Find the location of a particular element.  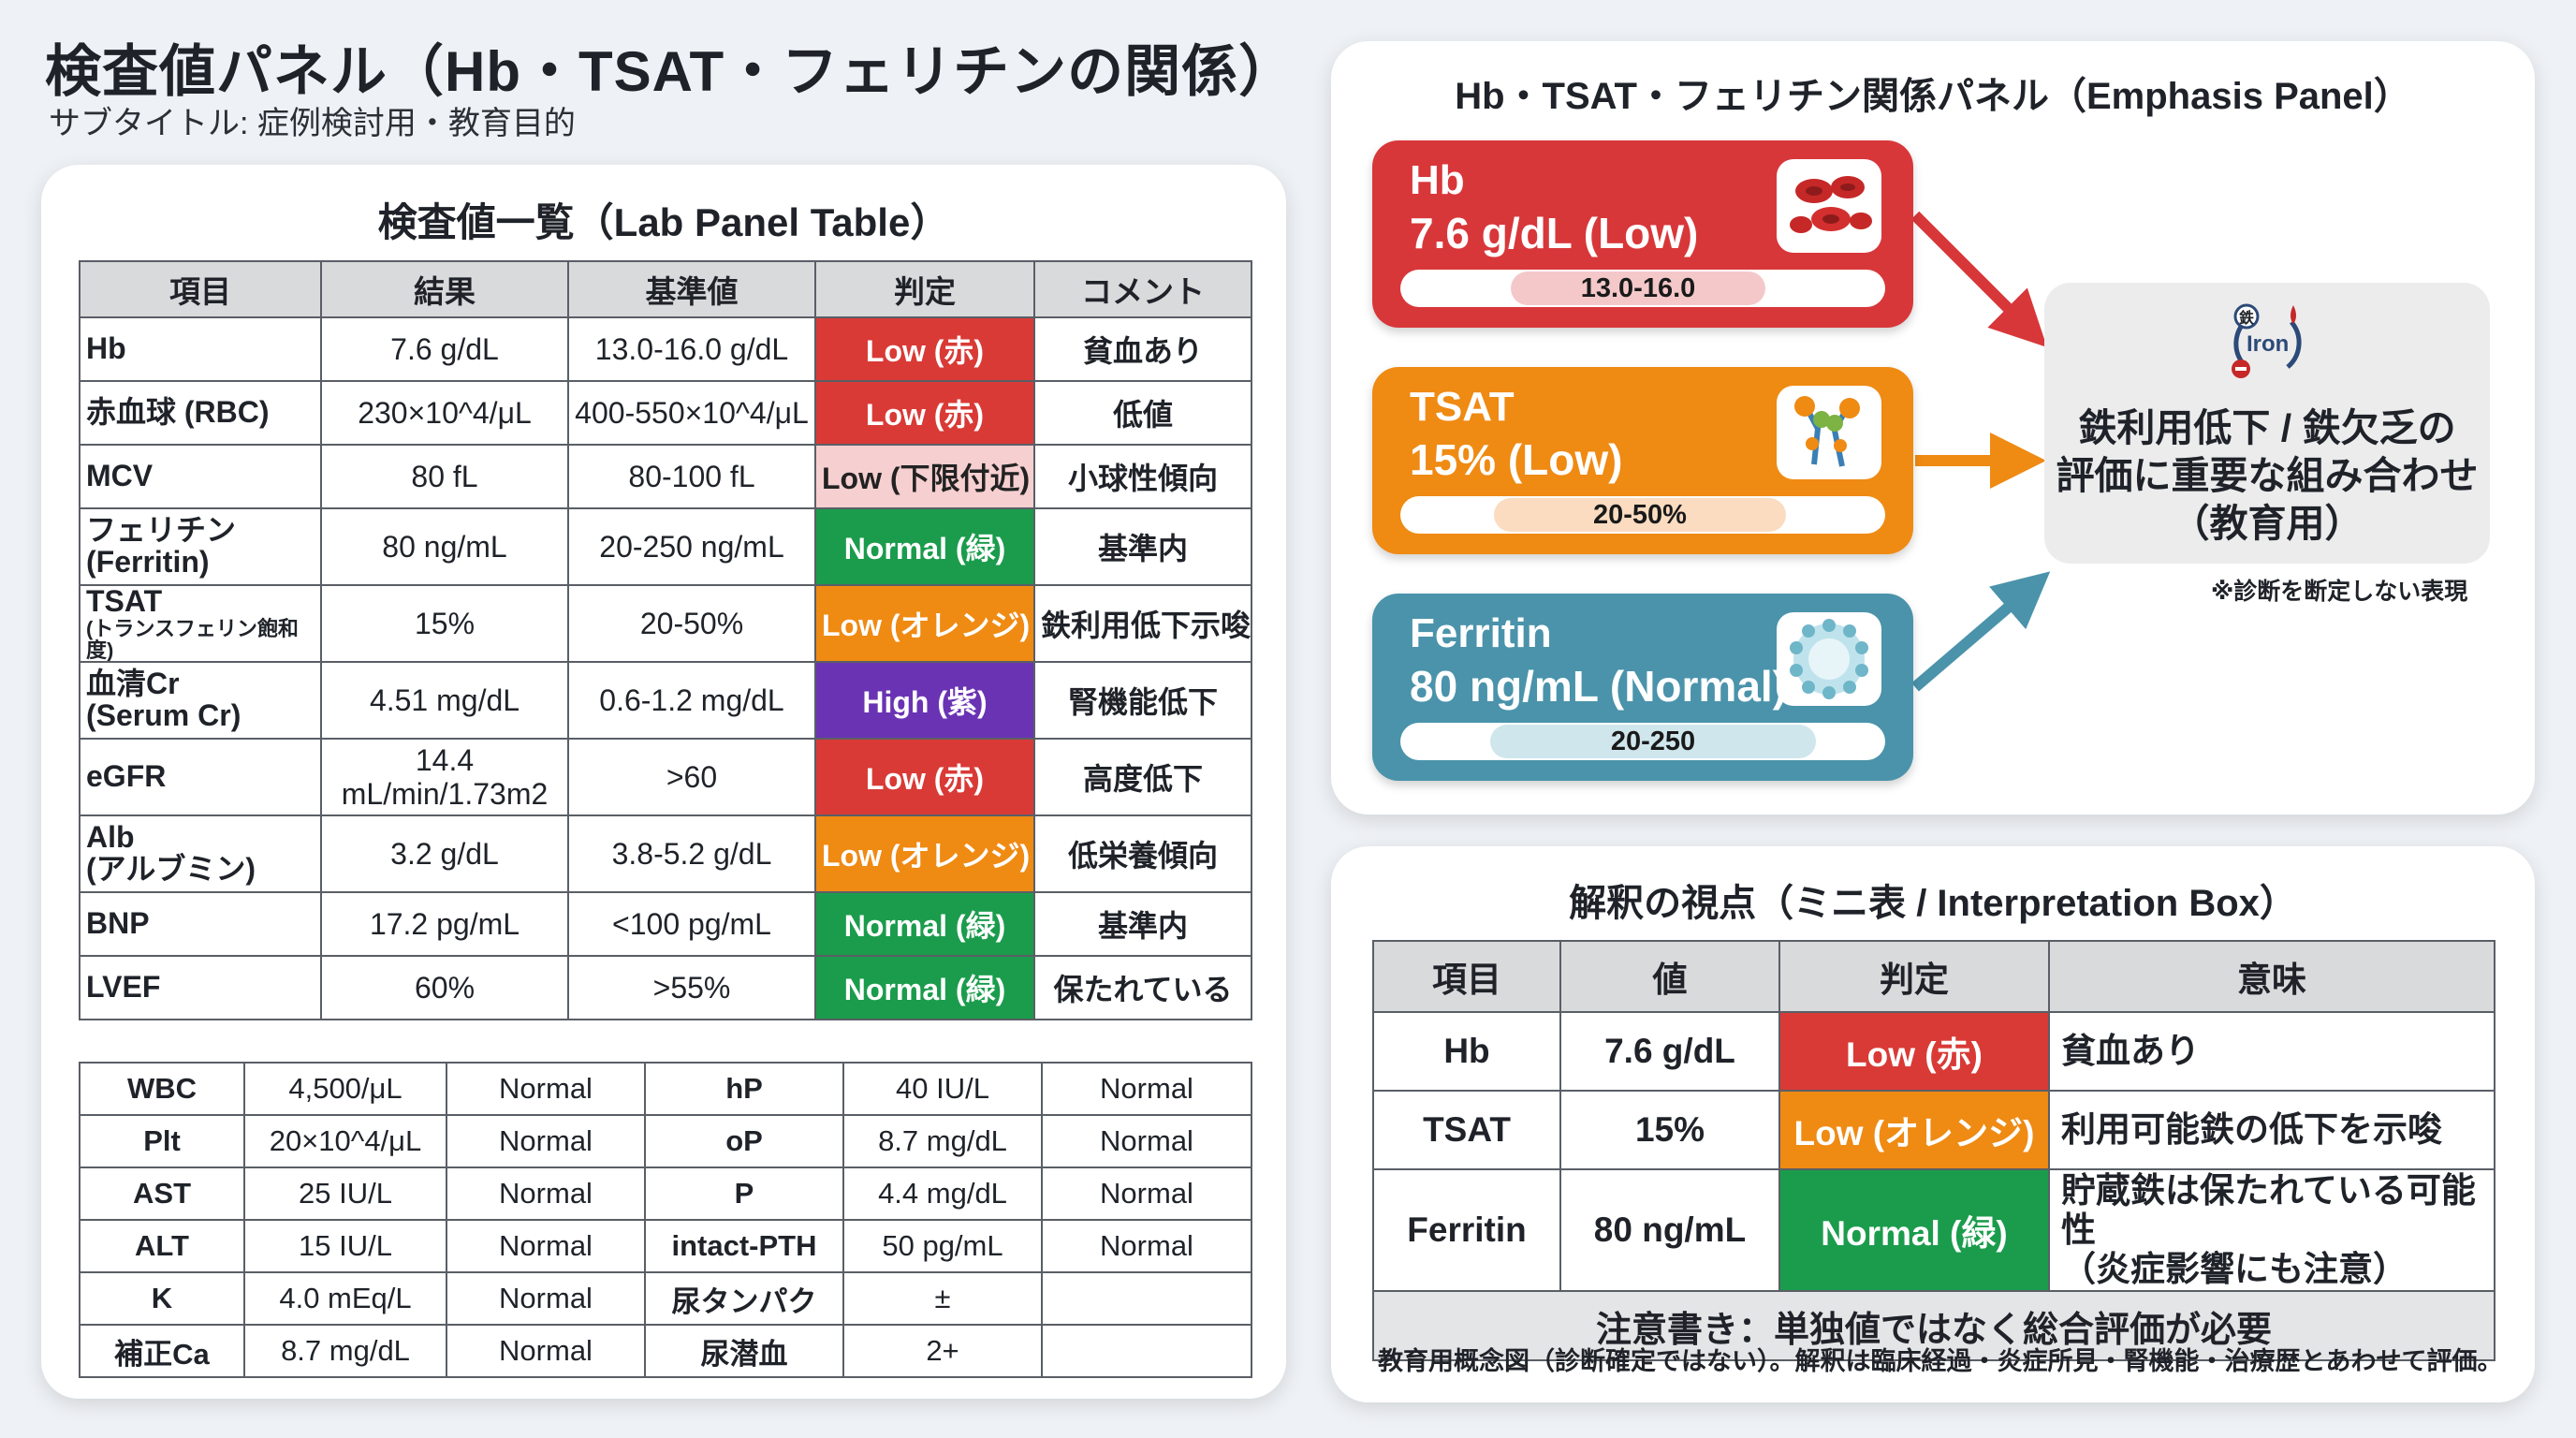

lab-item: LVEF is located at coordinates (200, 987).